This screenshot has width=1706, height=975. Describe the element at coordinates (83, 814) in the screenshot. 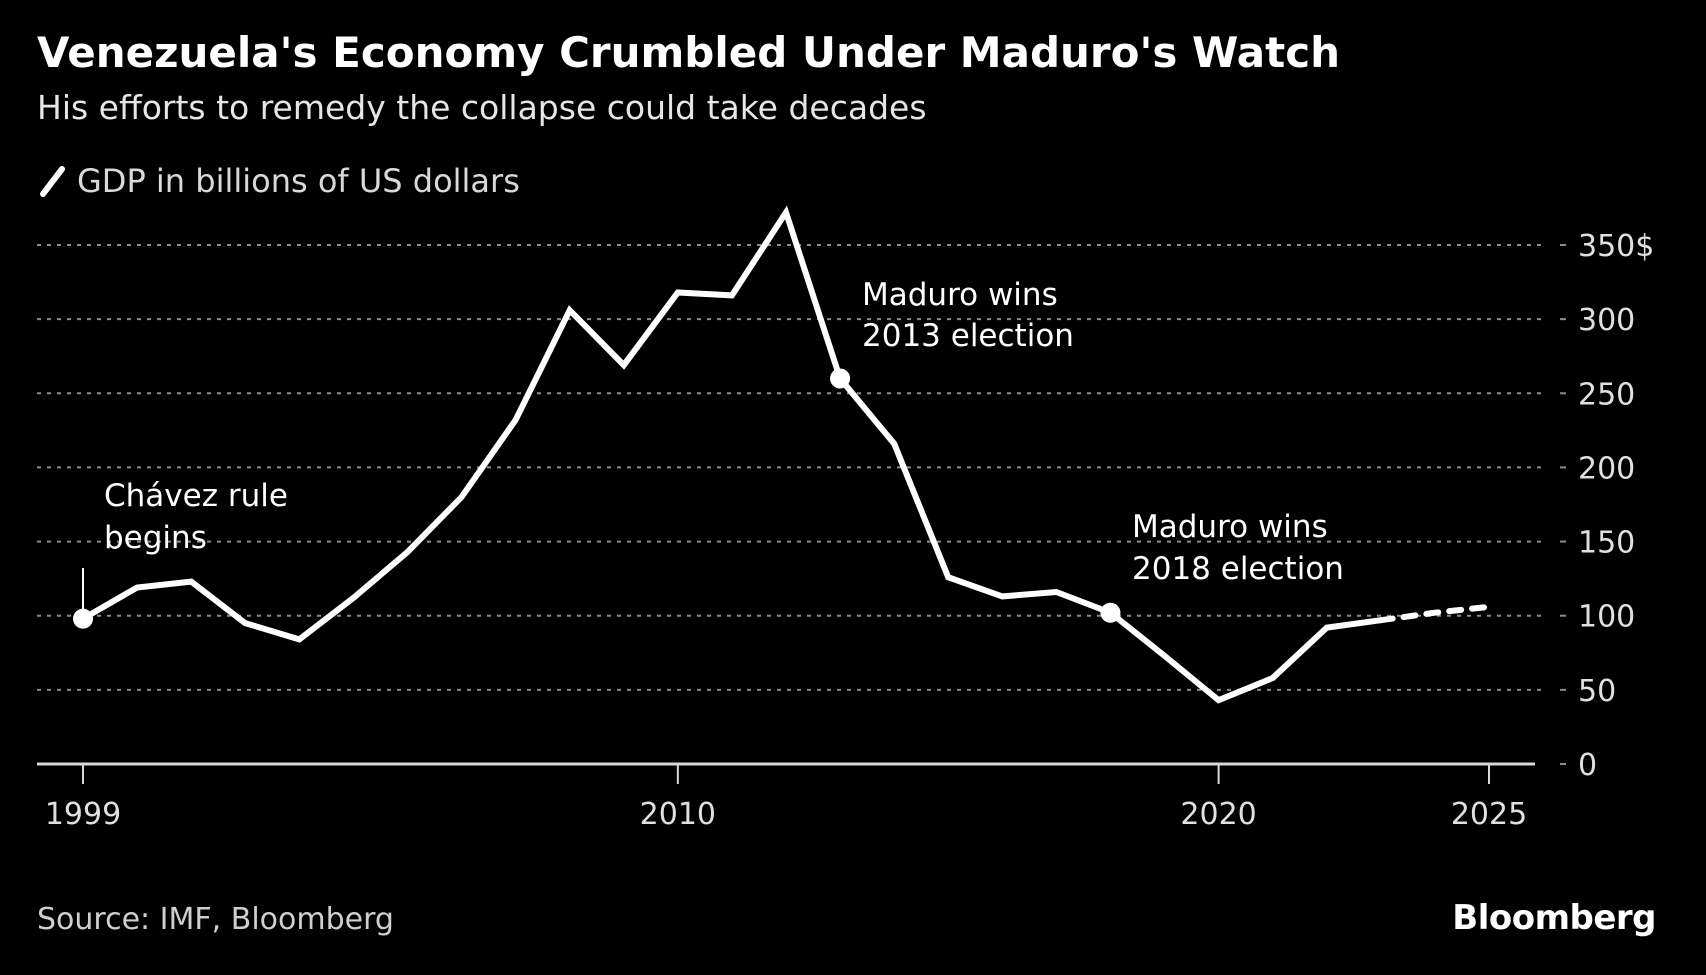

I see `x-tick-label: 1999` at that location.